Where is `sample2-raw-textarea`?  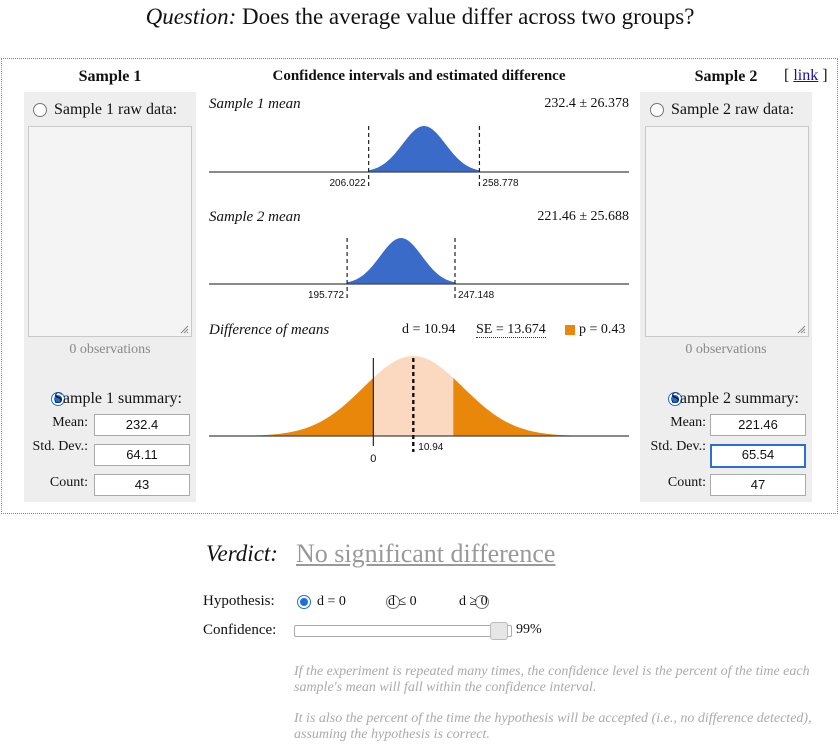 sample2-raw-textarea is located at coordinates (727, 231).